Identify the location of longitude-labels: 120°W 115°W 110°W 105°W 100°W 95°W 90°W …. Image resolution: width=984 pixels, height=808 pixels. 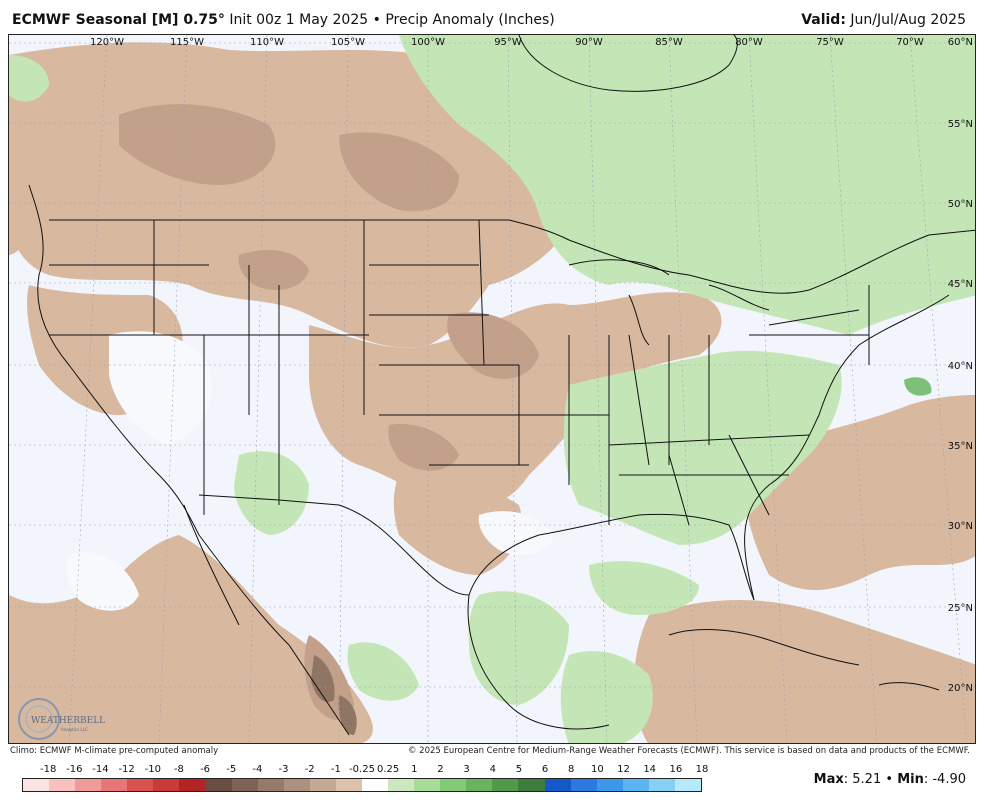
(507, 42).